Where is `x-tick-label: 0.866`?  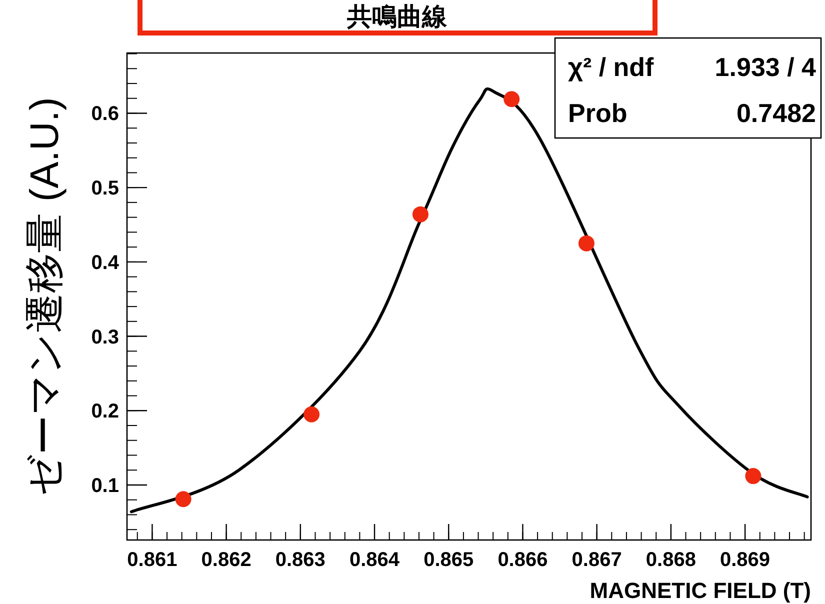 x-tick-label: 0.866 is located at coordinates (523, 560).